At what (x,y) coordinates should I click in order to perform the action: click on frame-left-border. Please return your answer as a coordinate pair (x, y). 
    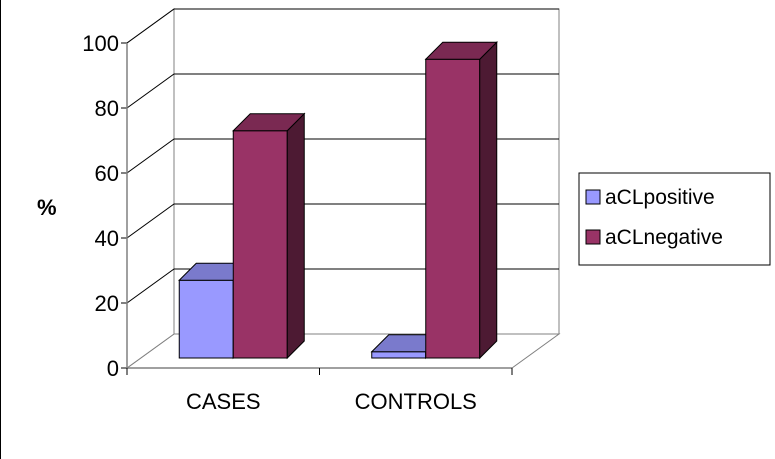
    Looking at the image, I should click on (0, 229).